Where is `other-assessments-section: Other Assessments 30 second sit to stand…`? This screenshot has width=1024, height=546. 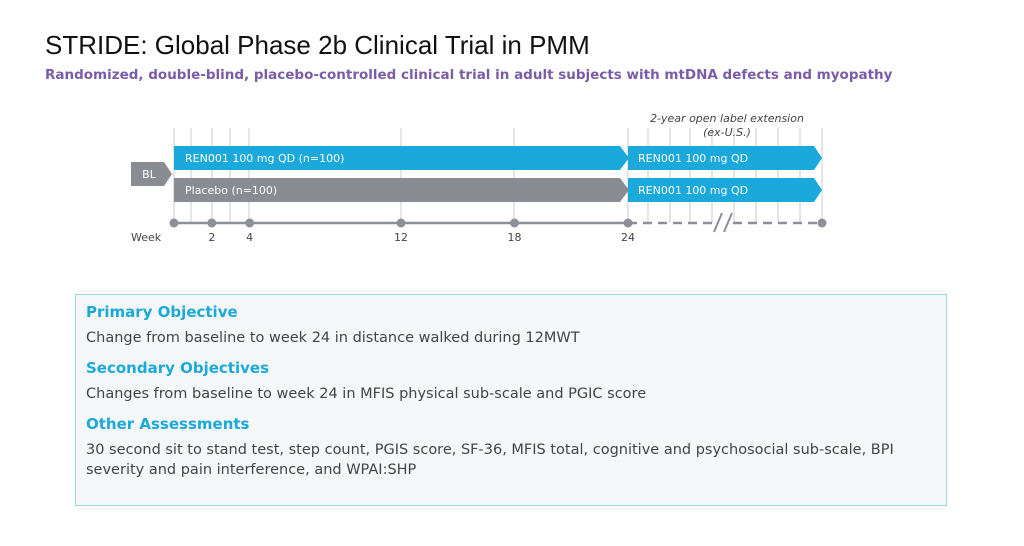 other-assessments-section: Other Assessments 30 second sit to stand… is located at coordinates (511, 446).